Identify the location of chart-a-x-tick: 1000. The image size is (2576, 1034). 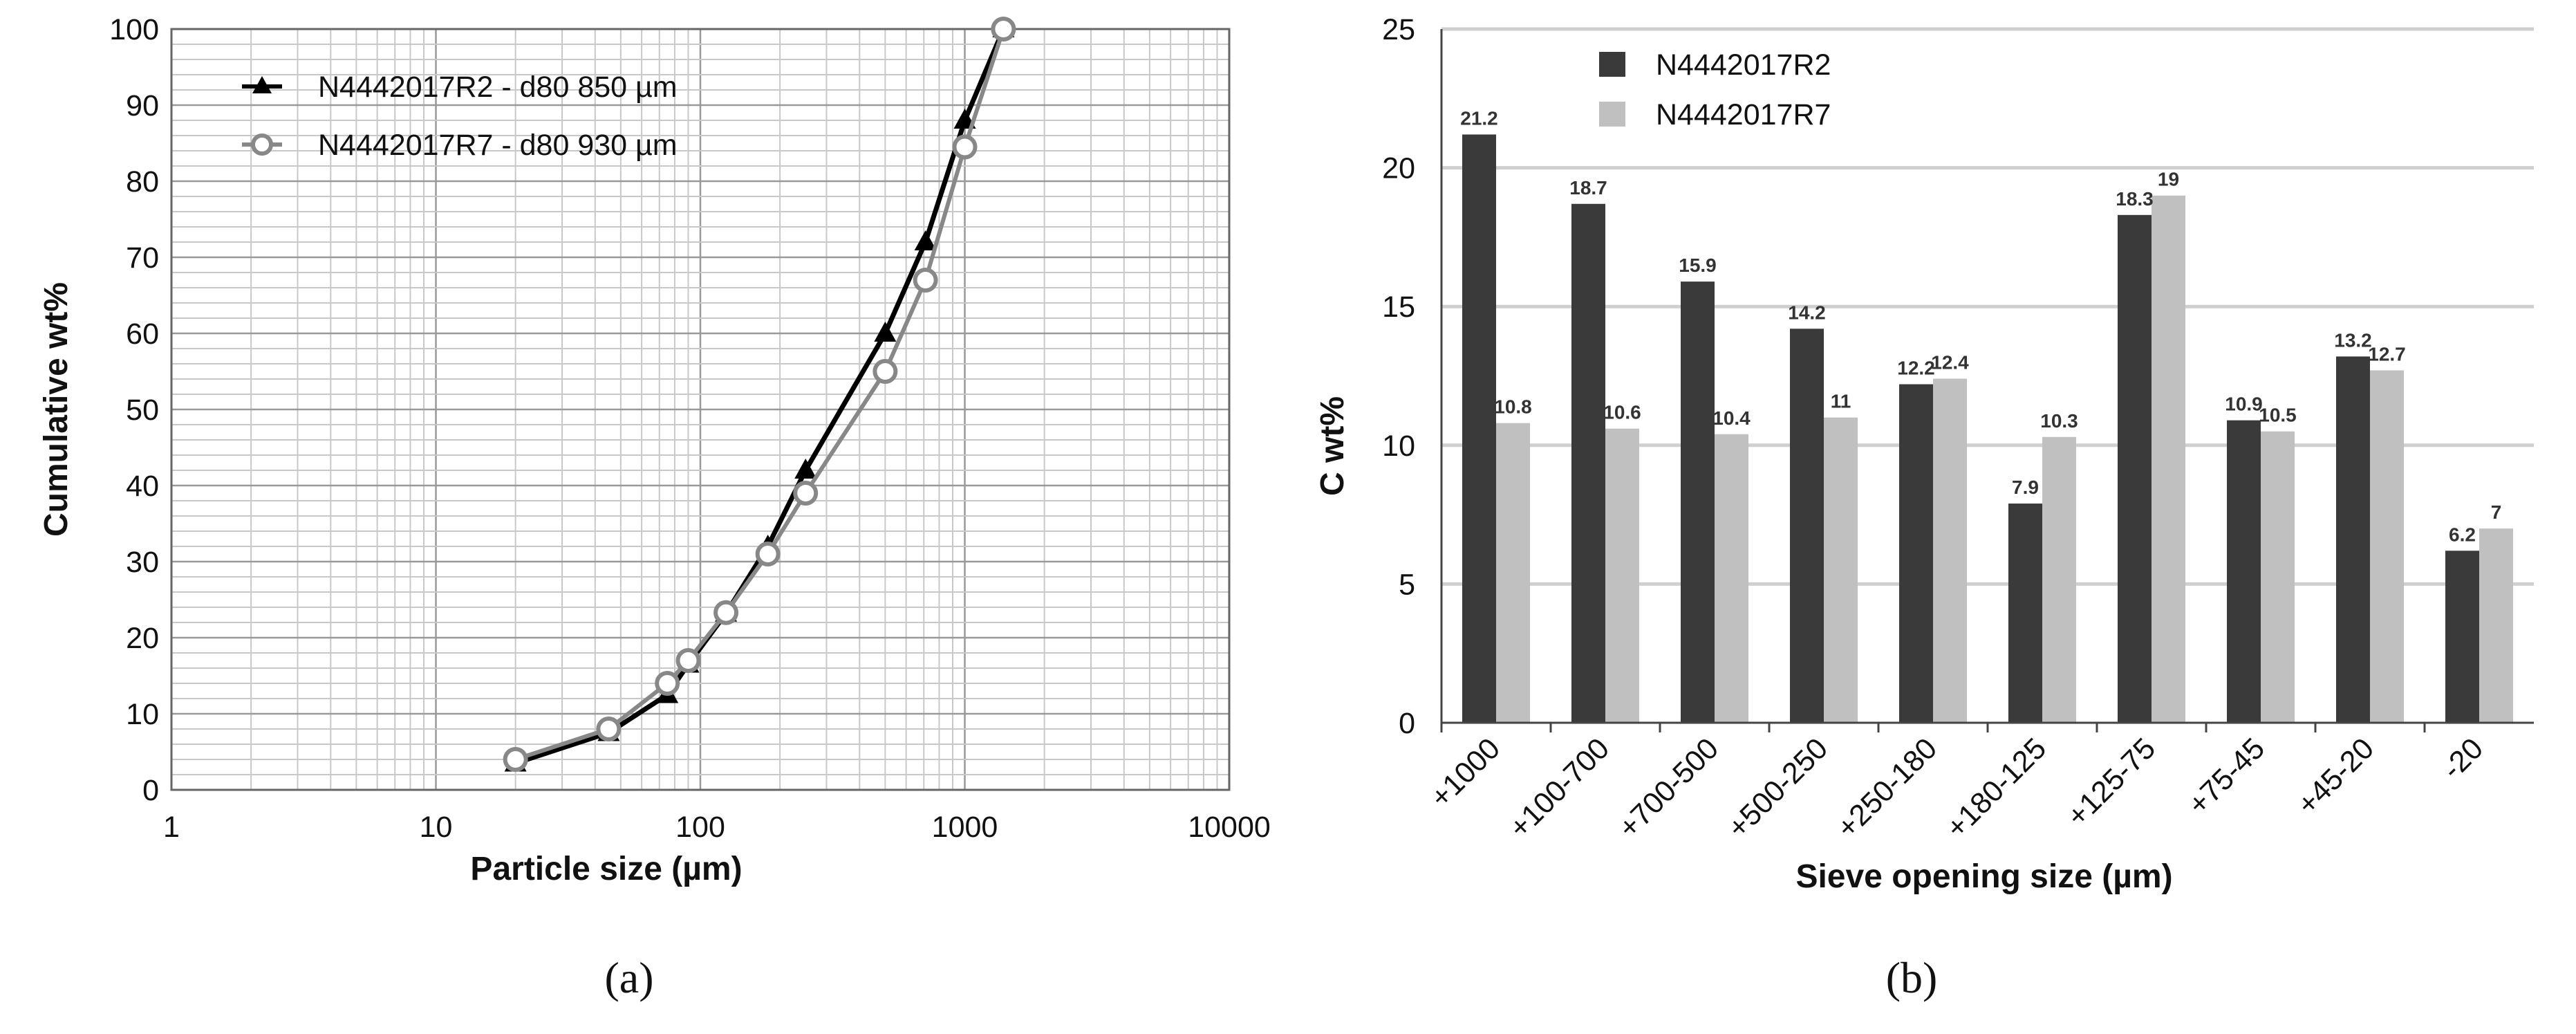
(965, 827).